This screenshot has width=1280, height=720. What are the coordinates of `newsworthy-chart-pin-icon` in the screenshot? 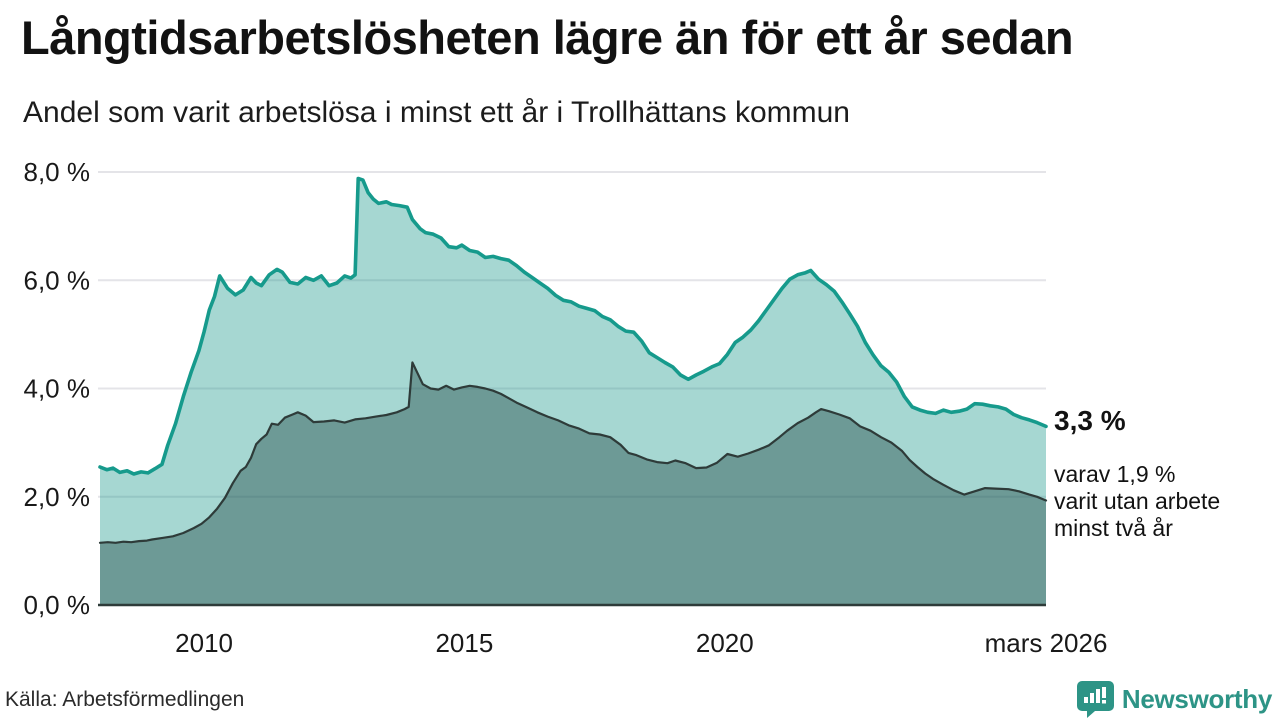 It's located at (1095, 699).